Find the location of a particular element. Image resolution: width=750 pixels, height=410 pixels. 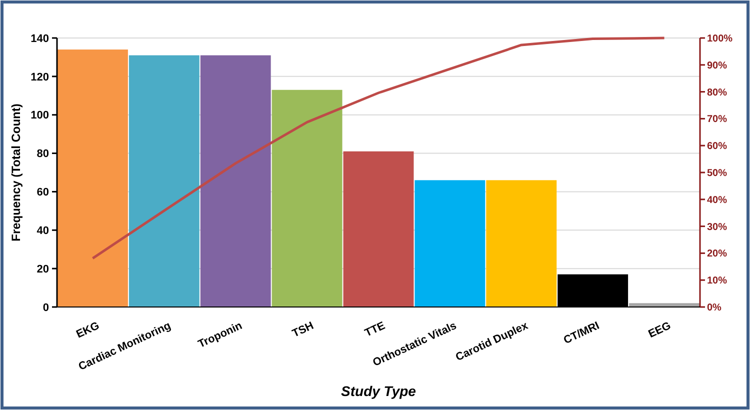

y2-tick-label: 50% is located at coordinates (717, 173).